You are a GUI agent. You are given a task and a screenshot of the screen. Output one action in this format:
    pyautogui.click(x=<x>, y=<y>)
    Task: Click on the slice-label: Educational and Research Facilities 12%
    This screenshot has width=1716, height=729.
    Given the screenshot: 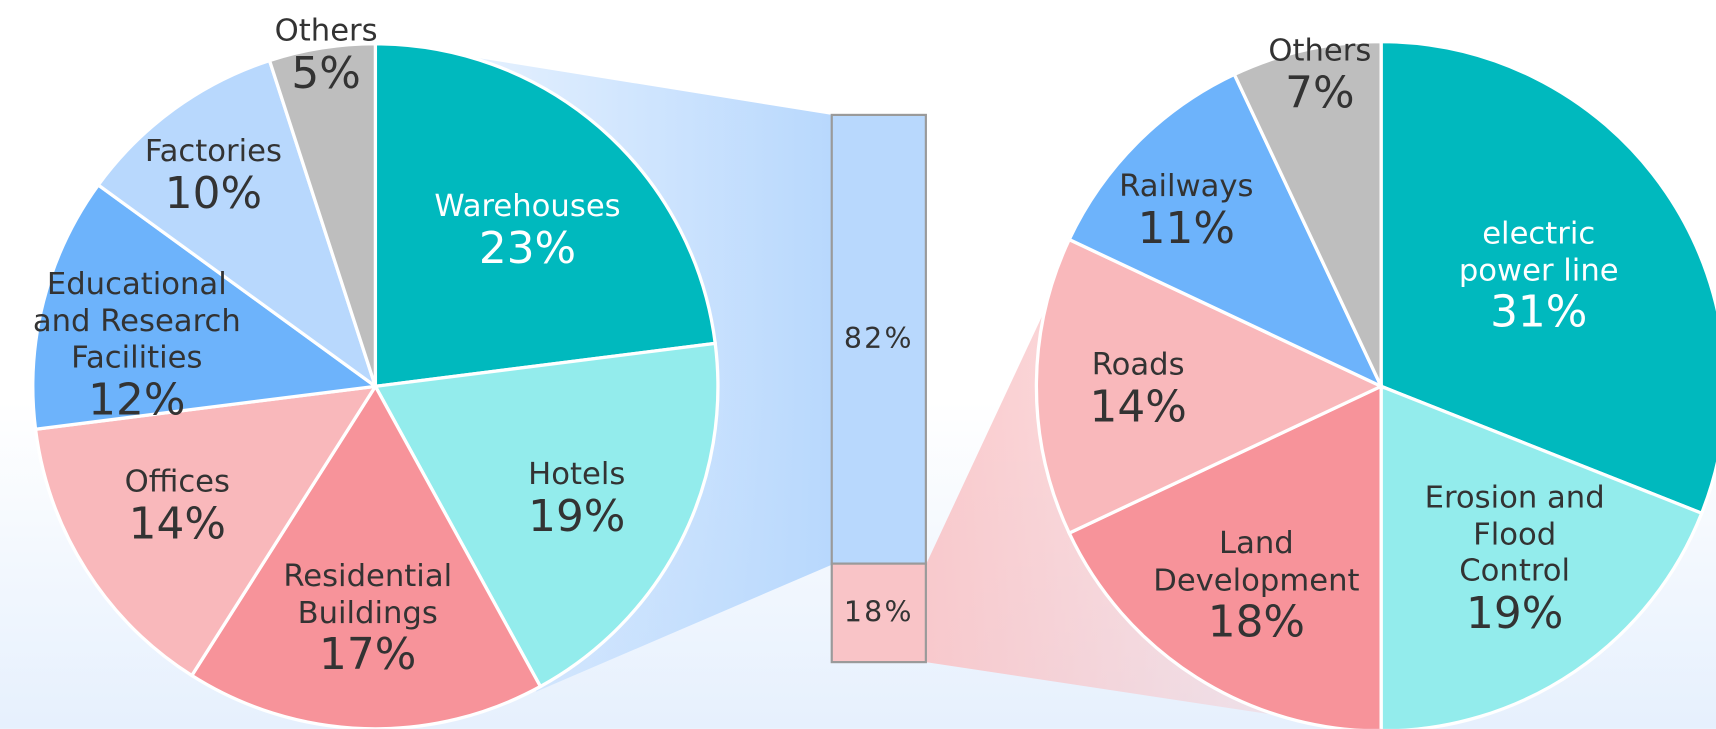 What is the action you would take?
    pyautogui.click(x=137, y=345)
    